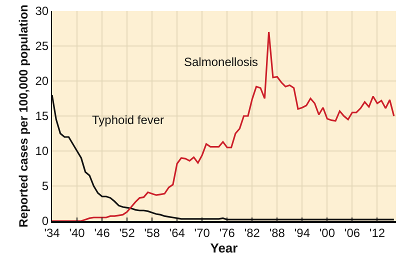  What do you see at coordinates (152, 233) in the screenshot?
I see `x-tick-label: '58` at bounding box center [152, 233].